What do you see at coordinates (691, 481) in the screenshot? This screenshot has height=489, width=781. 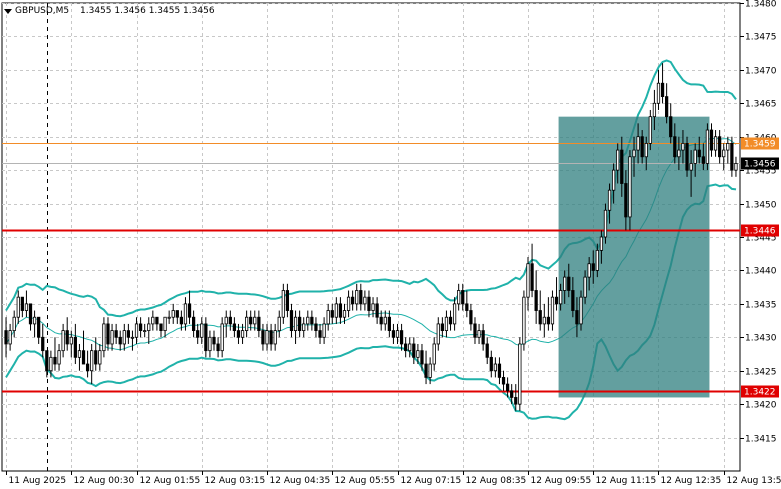 I see `x-tick-label: 12 Aug 12:35` at bounding box center [691, 481].